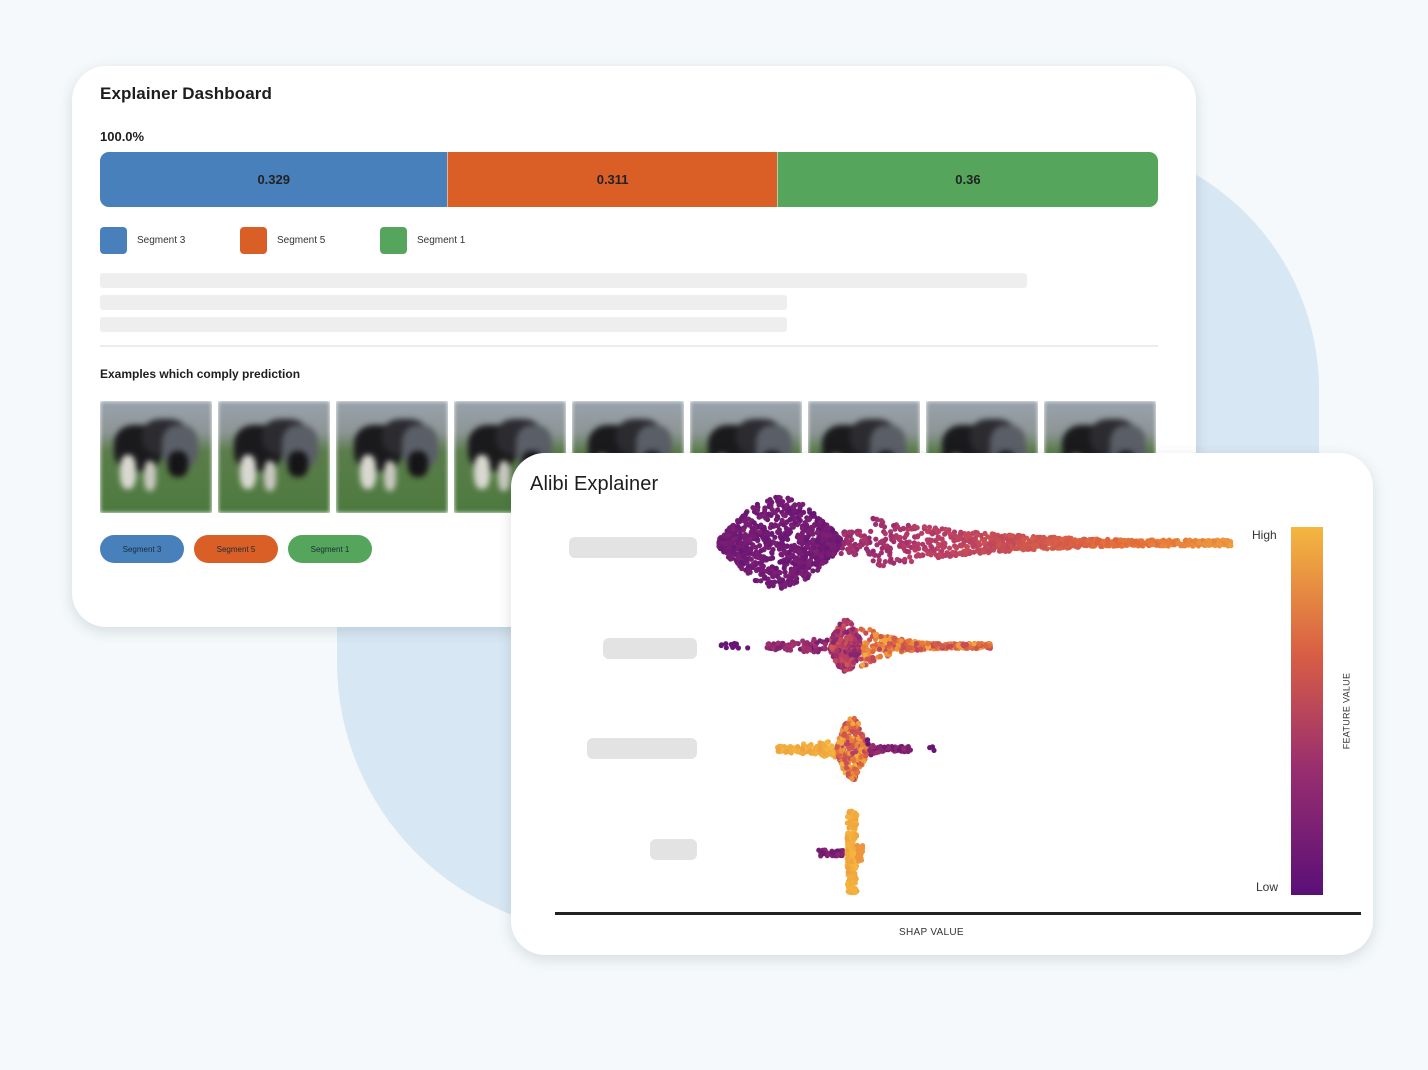  Describe the element at coordinates (142, 549) in the screenshot. I see `segment-pill: Segment 3` at that location.